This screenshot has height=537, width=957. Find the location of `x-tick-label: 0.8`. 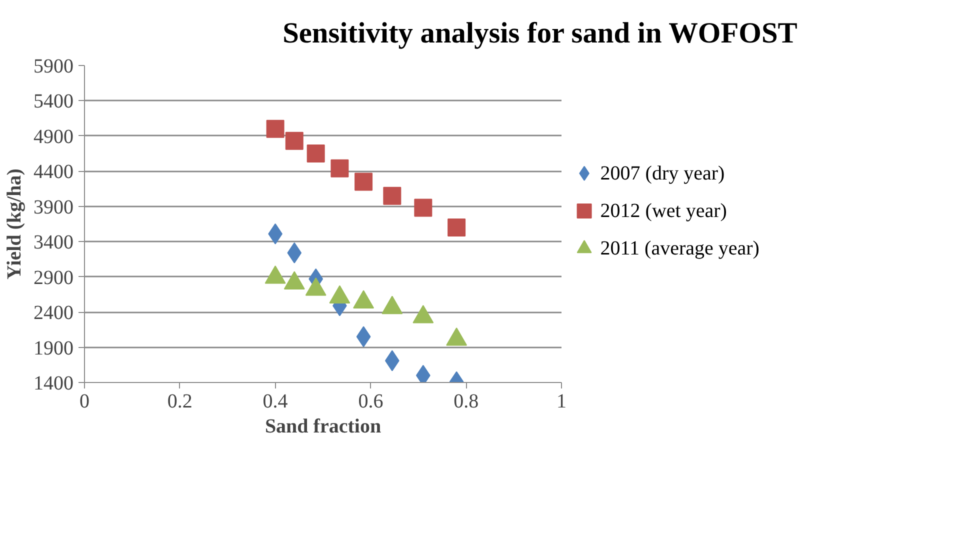

x-tick-label: 0.8 is located at coordinates (466, 401).